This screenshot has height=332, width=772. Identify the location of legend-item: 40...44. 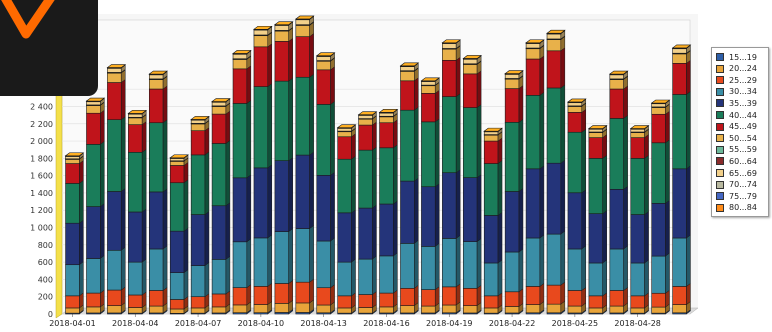
(736, 115).